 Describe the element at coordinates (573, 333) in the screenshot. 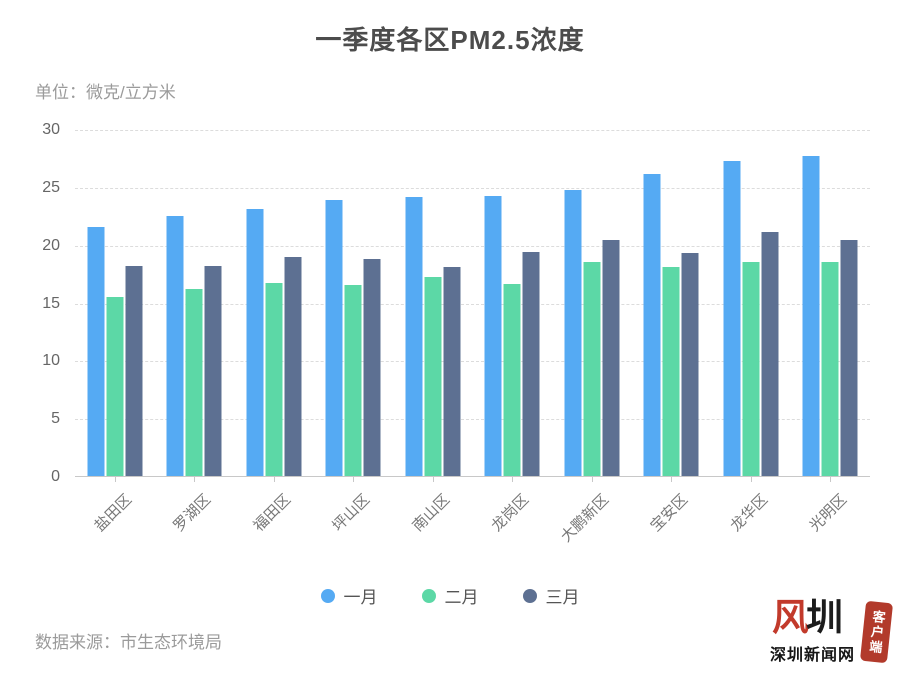

I see `bar-大鹏新区-一月` at that location.